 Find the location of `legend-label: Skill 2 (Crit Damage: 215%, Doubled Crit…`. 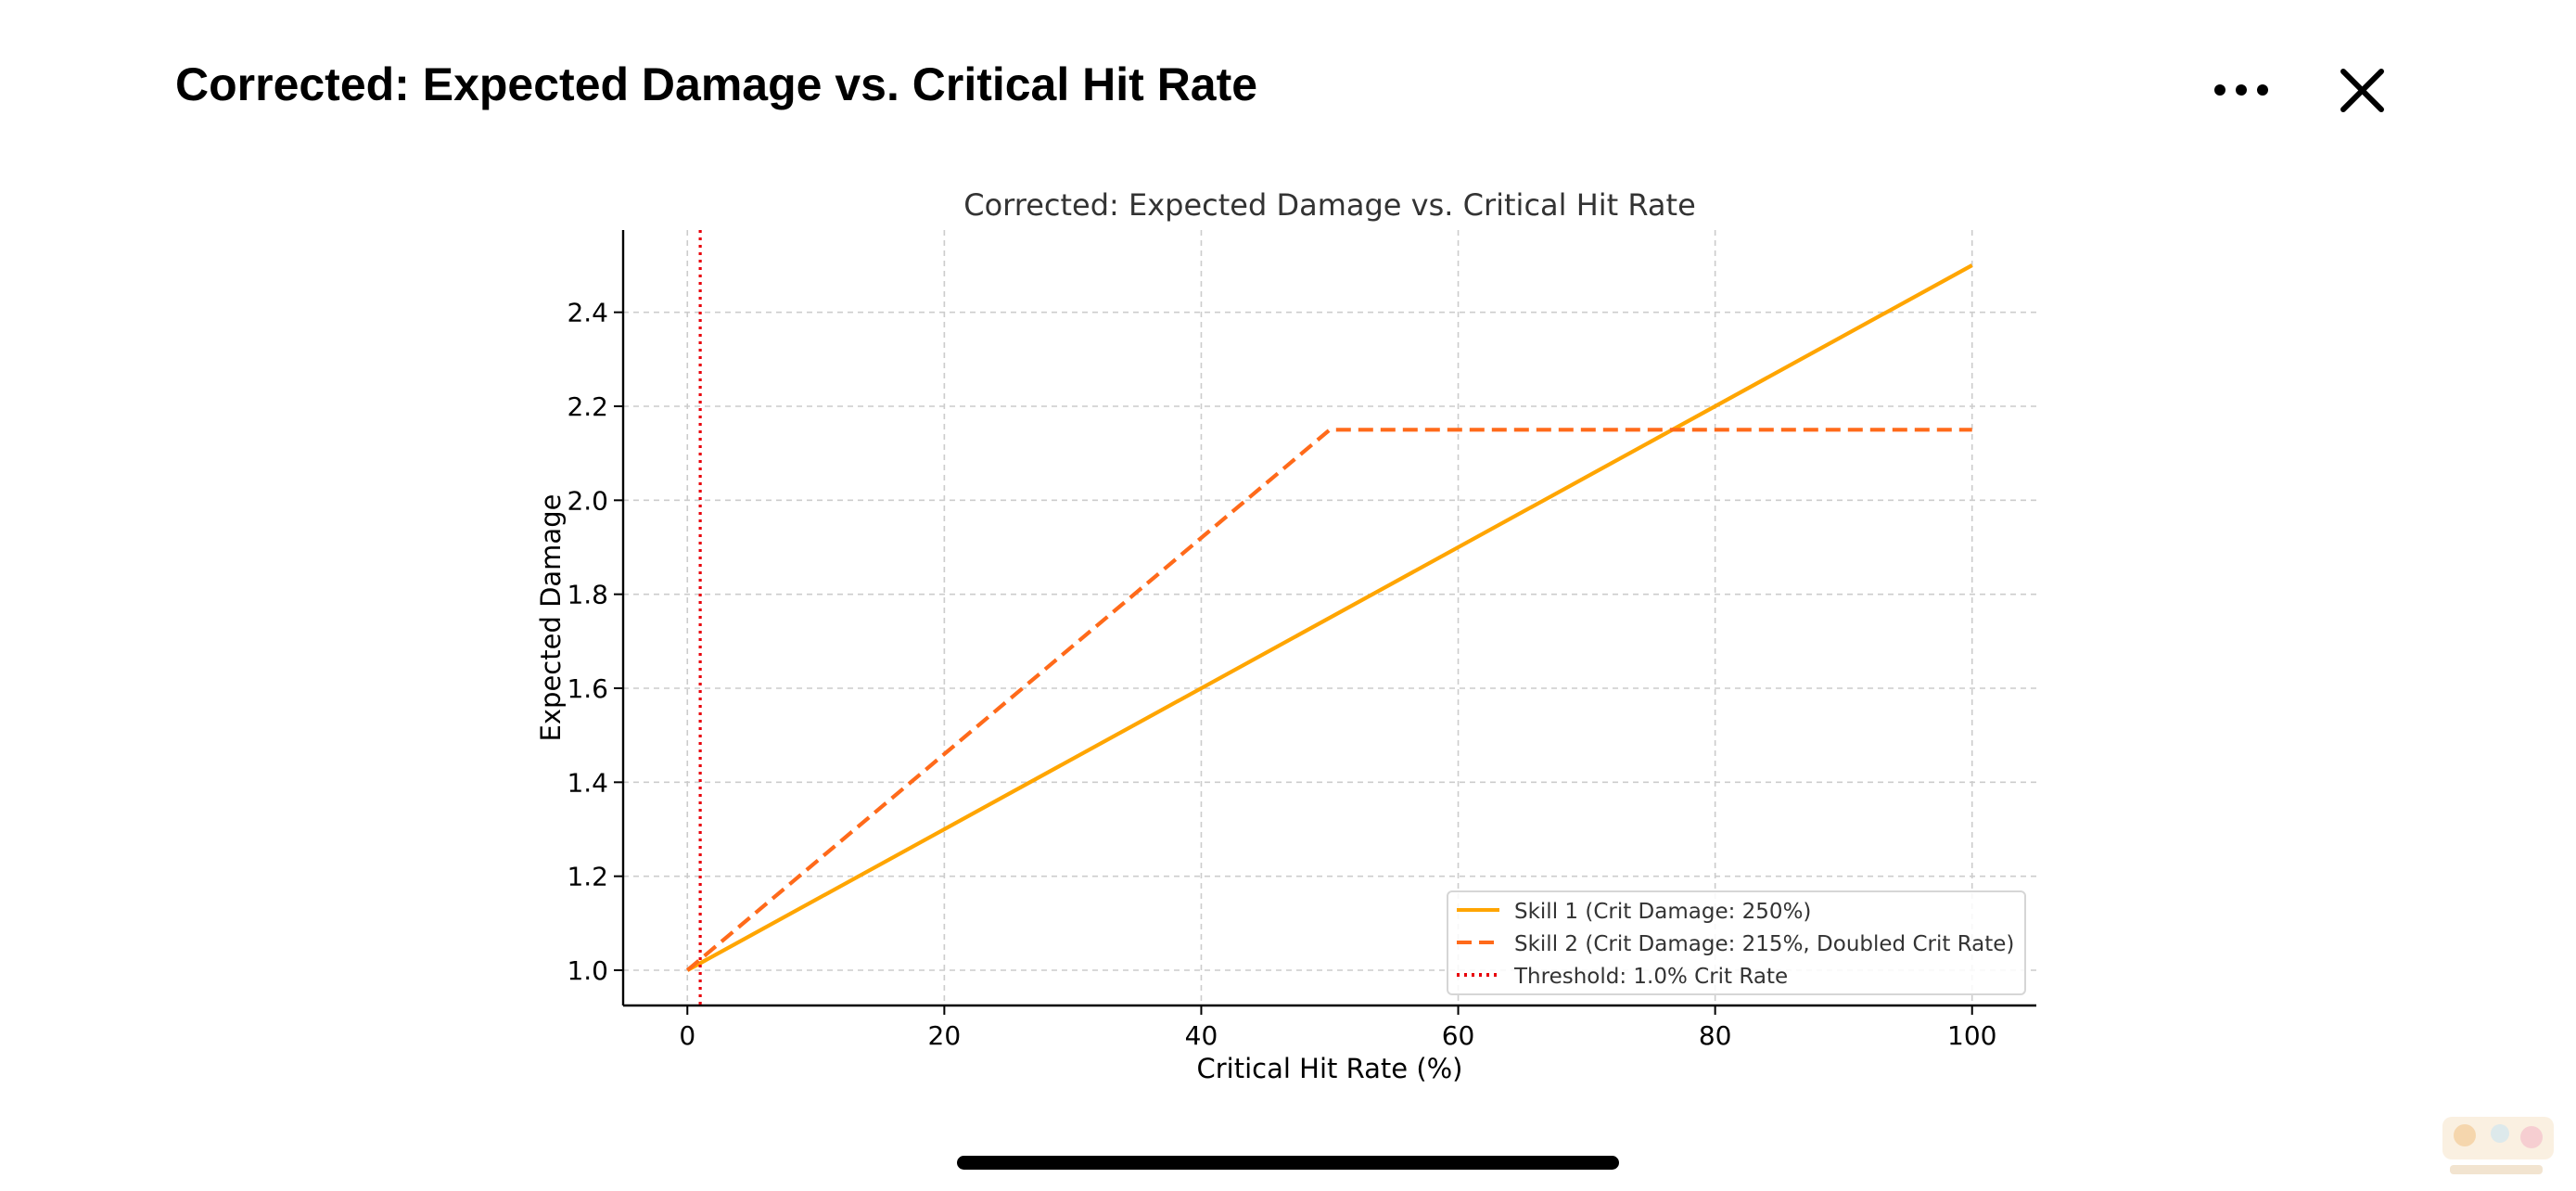

legend-label: Skill 2 (Crit Damage: 215%, Doubled Crit… is located at coordinates (1764, 944).